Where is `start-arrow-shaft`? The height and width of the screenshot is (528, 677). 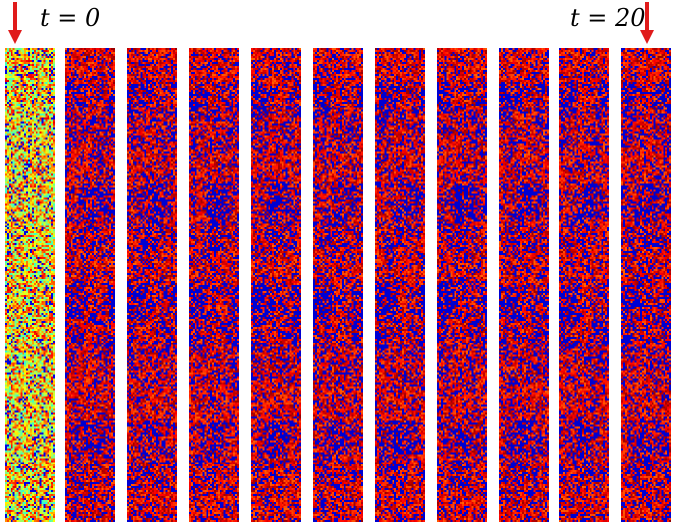
start-arrow-shaft is located at coordinates (15, 17).